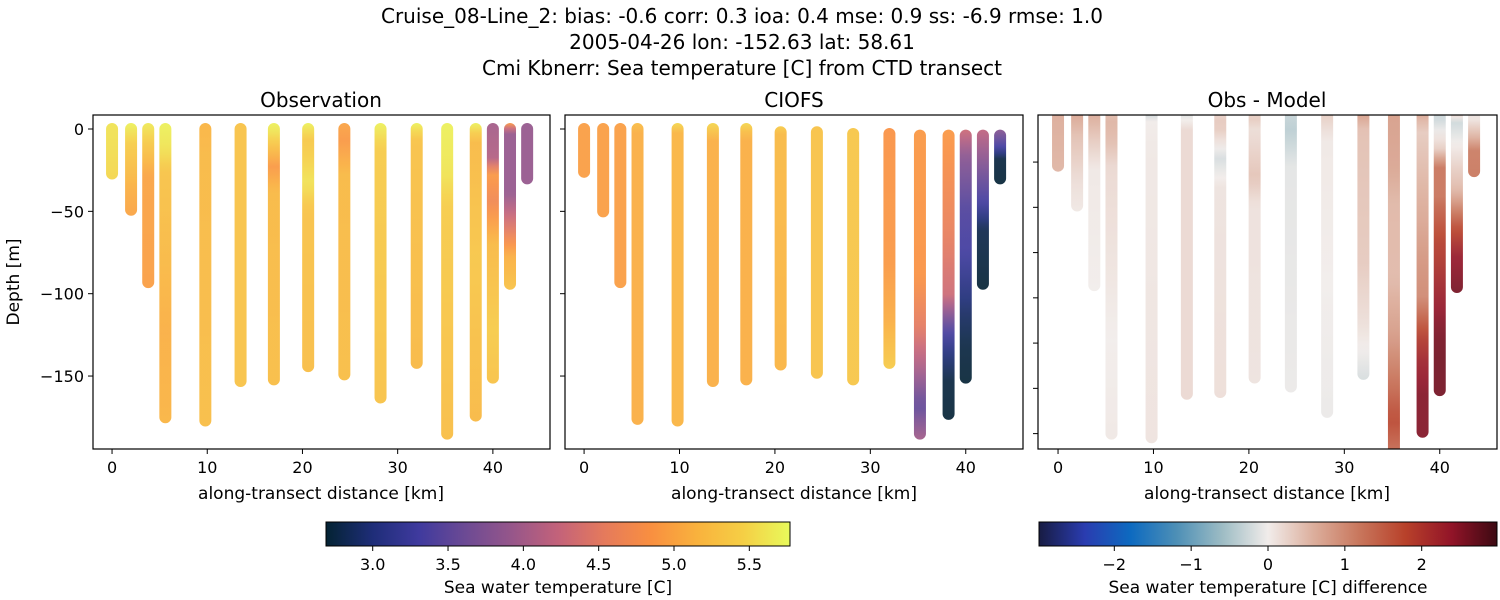  I want to click on colorbar-tick-label: 0, so click(1268, 564).